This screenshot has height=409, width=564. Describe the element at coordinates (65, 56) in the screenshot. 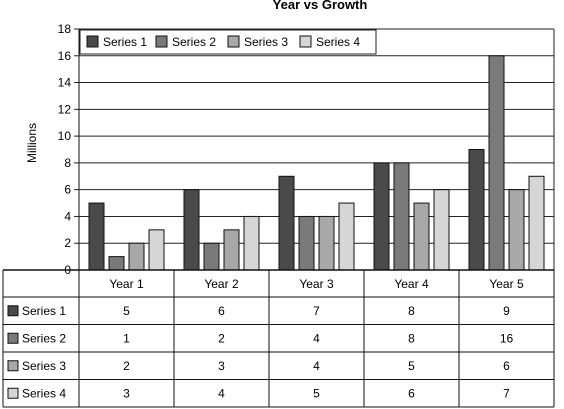

I see `y-tick-label: 16` at that location.